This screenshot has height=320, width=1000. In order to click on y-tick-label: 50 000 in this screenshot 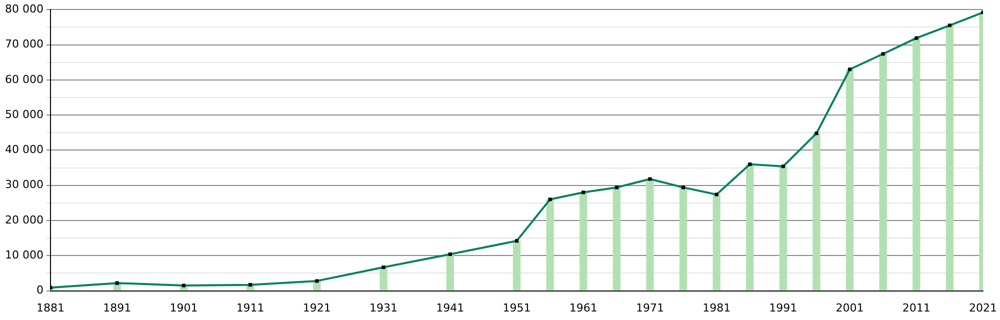, I will do `click(24, 114)`.